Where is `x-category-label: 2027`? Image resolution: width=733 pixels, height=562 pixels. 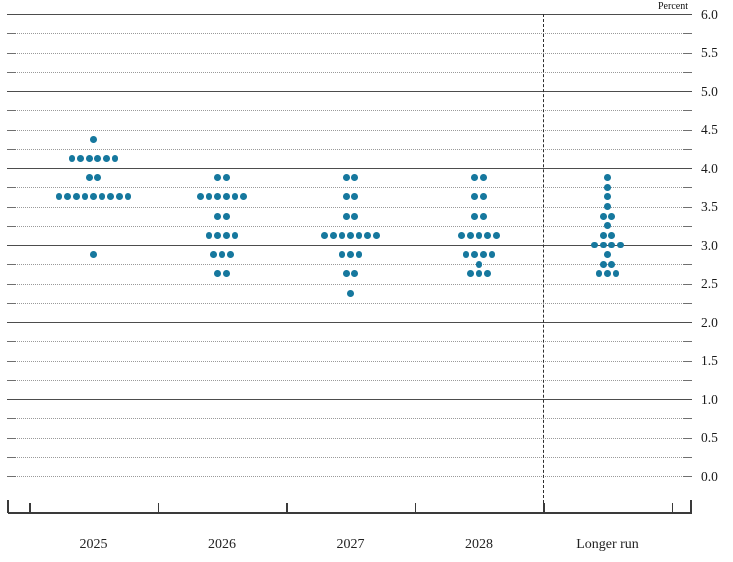 x-category-label: 2027 is located at coordinates (350, 544).